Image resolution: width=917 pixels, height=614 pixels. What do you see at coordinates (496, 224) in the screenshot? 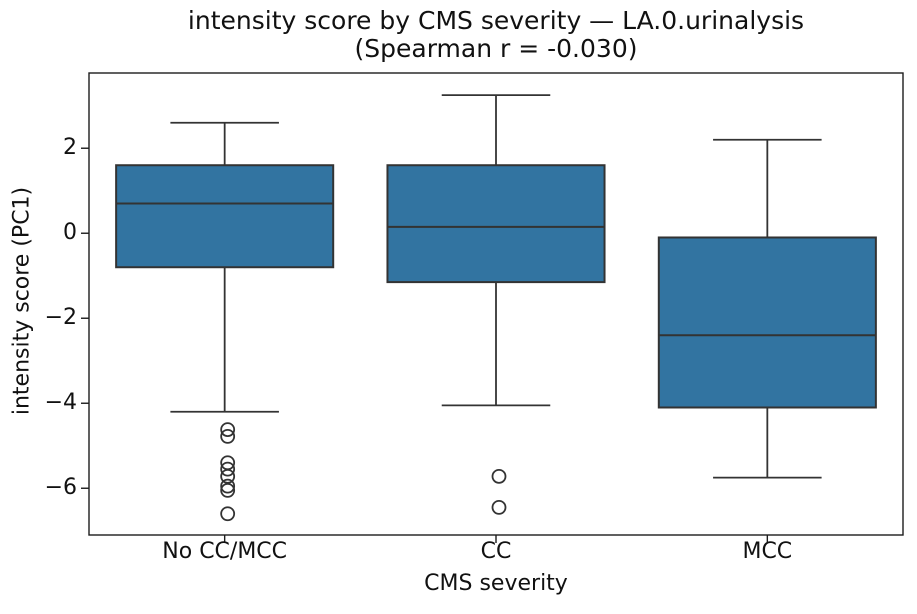
I see `box-cc` at bounding box center [496, 224].